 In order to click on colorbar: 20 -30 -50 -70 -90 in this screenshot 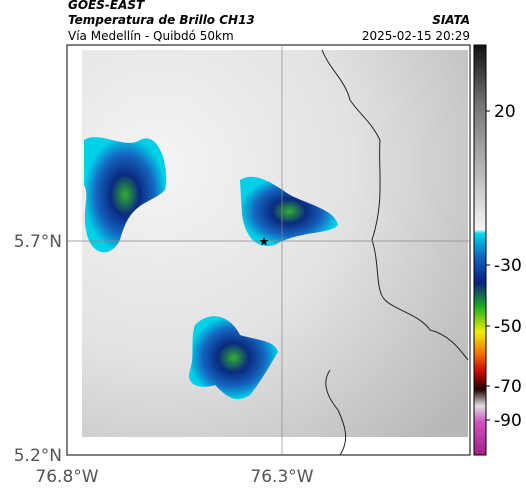, I will do `click(497, 250)`.